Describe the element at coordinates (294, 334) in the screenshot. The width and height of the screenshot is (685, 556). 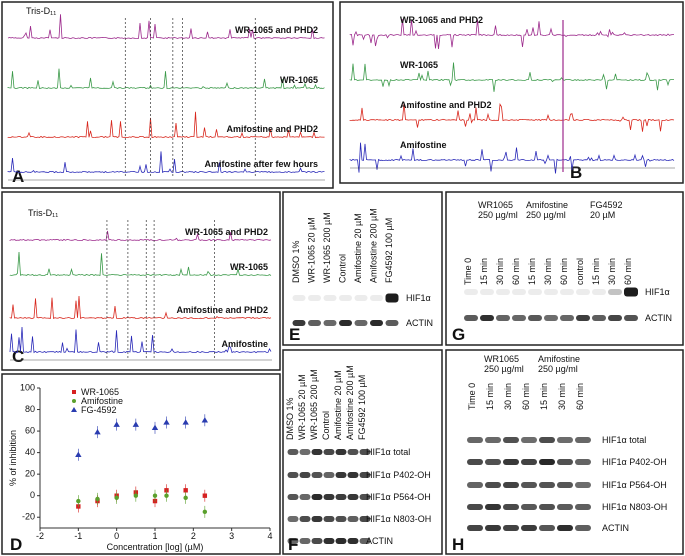
I see `panel-label: E` at that location.